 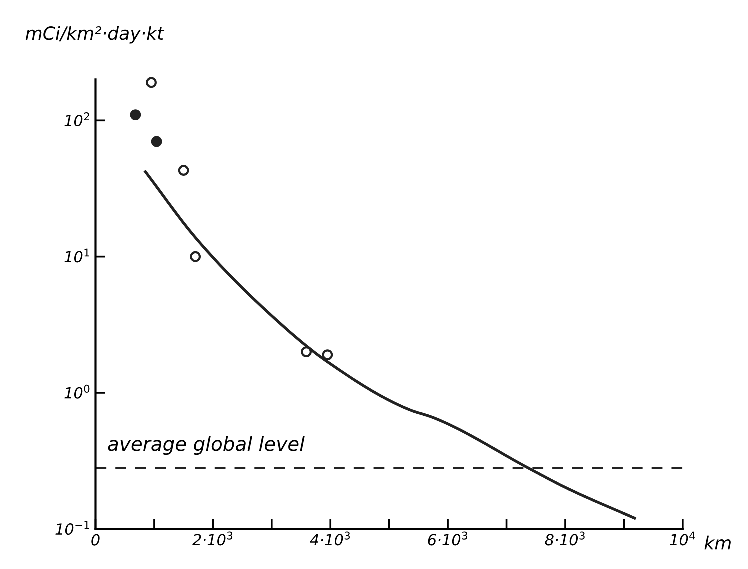 I want to click on x-axis-title: km, so click(x=717, y=543).